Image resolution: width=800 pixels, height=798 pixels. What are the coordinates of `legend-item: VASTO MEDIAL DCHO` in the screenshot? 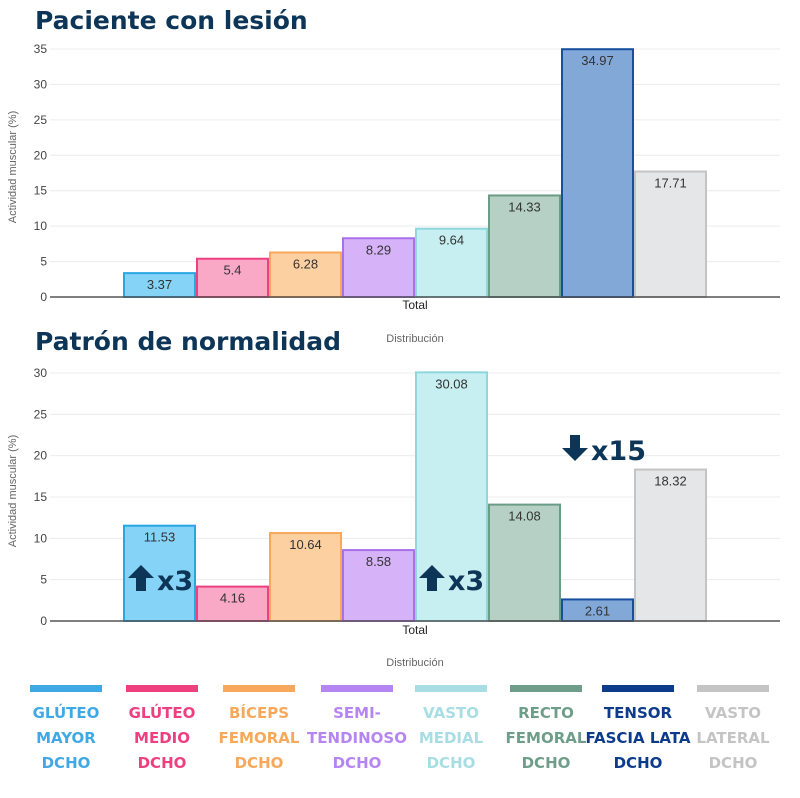 It's located at (451, 728).